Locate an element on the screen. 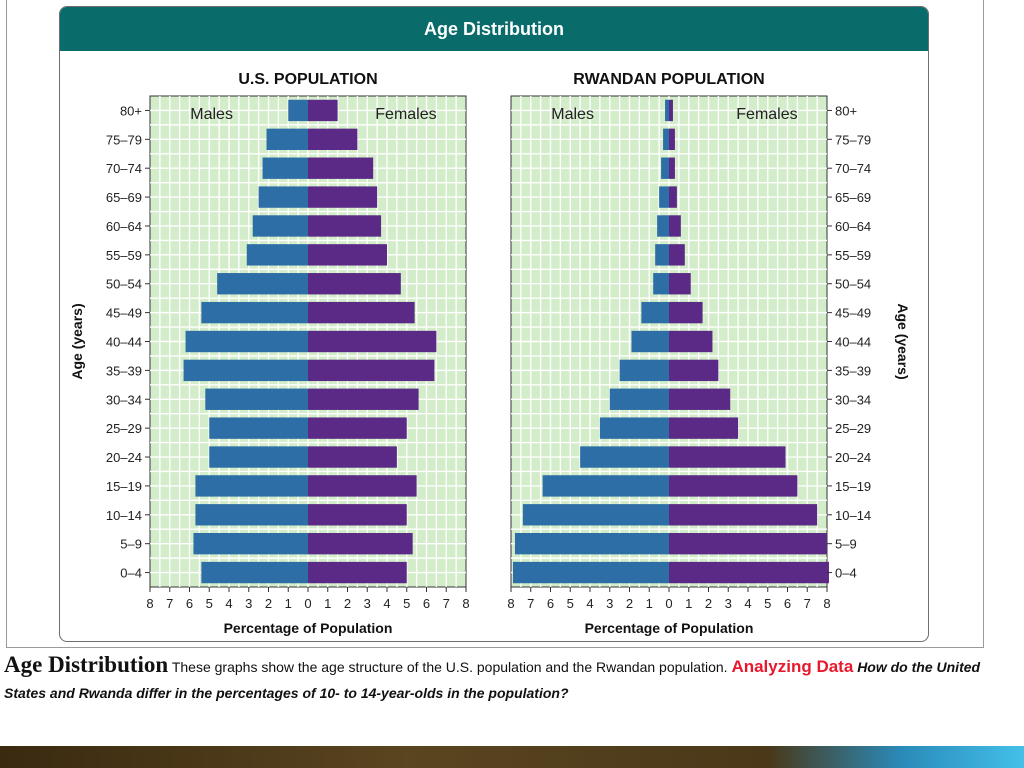 Image resolution: width=1024 pixels, height=768 pixels. rwanda-y-tick-label: 75–79 is located at coordinates (853, 139).